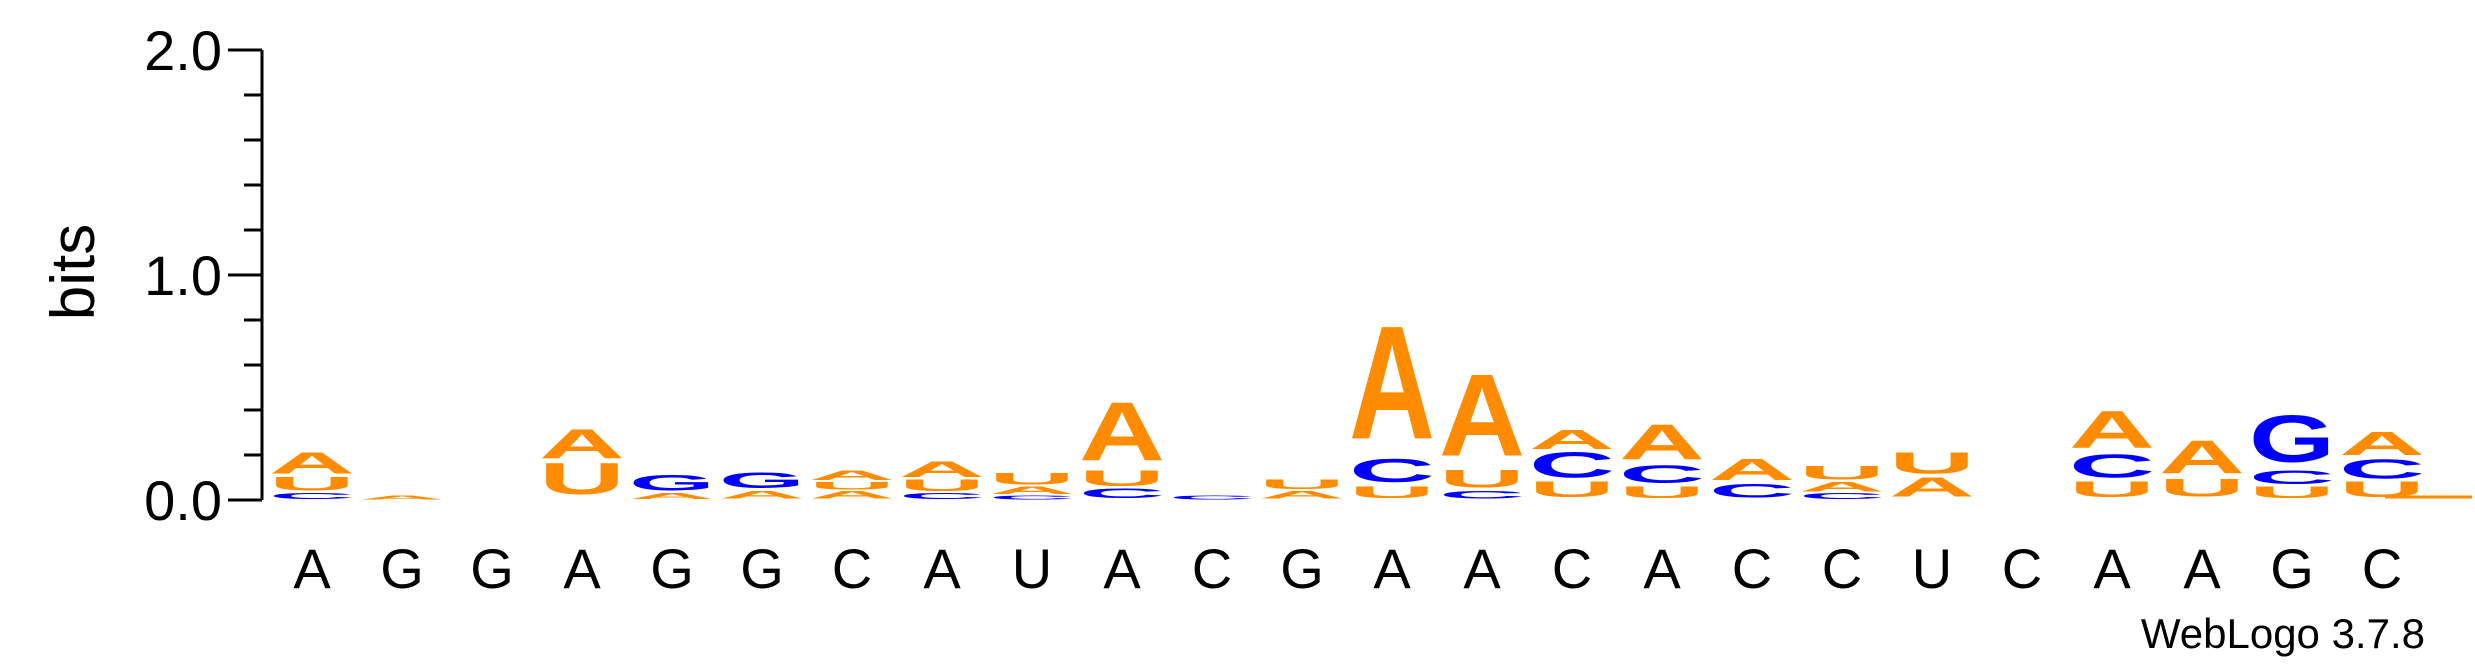  Describe the element at coordinates (183, 275) in the screenshot. I see `y-tick-label: 1.0` at that location.